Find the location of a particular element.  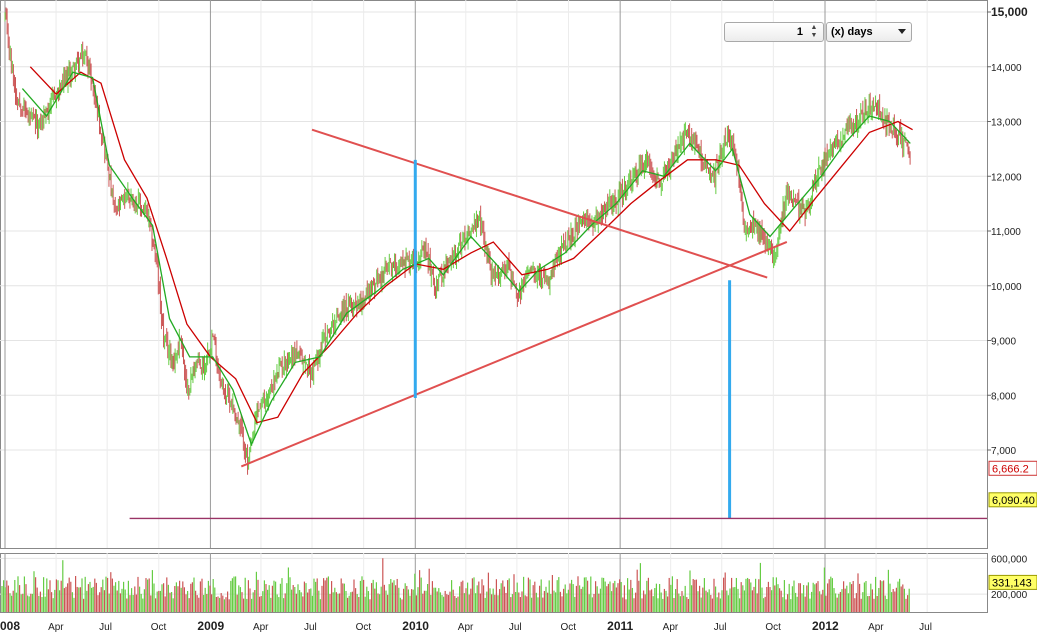

ma-last-label-box is located at coordinates (1012, 500).